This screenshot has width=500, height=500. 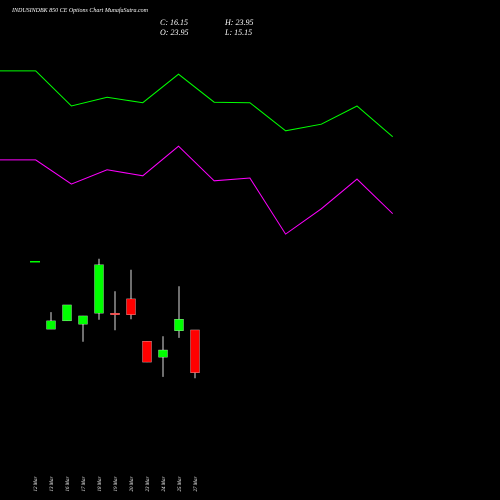 I want to click on x-tick-label: 25 Mar, so click(x=180, y=484).